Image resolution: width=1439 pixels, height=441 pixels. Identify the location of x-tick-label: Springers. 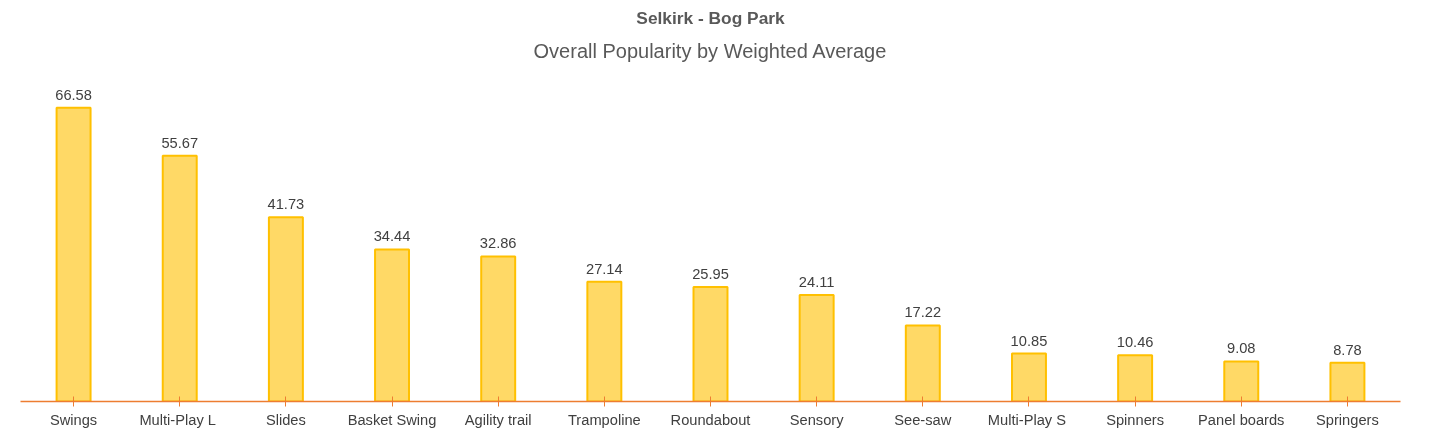
(1347, 419).